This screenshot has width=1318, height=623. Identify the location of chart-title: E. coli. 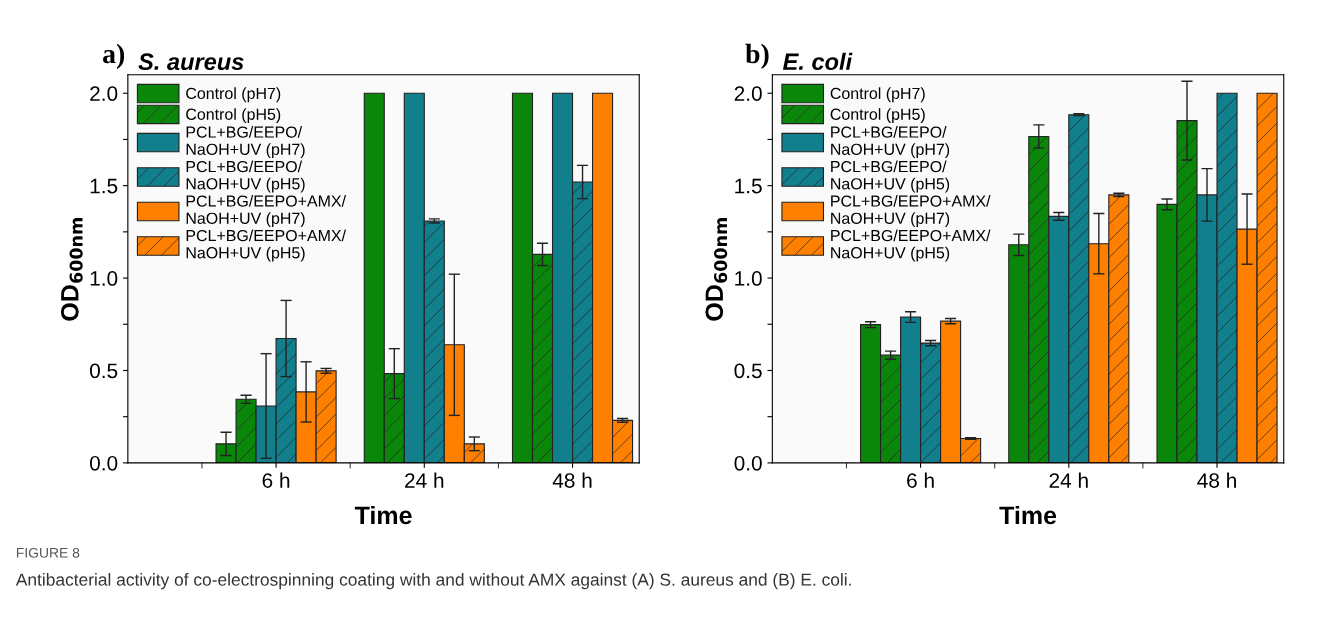
(817, 61).